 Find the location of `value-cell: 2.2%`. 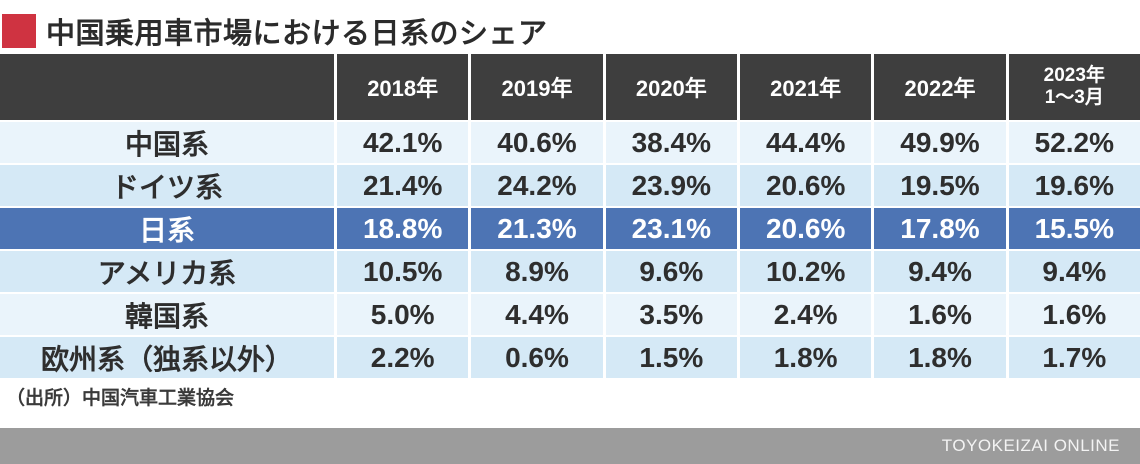

value-cell: 2.2% is located at coordinates (403, 357).